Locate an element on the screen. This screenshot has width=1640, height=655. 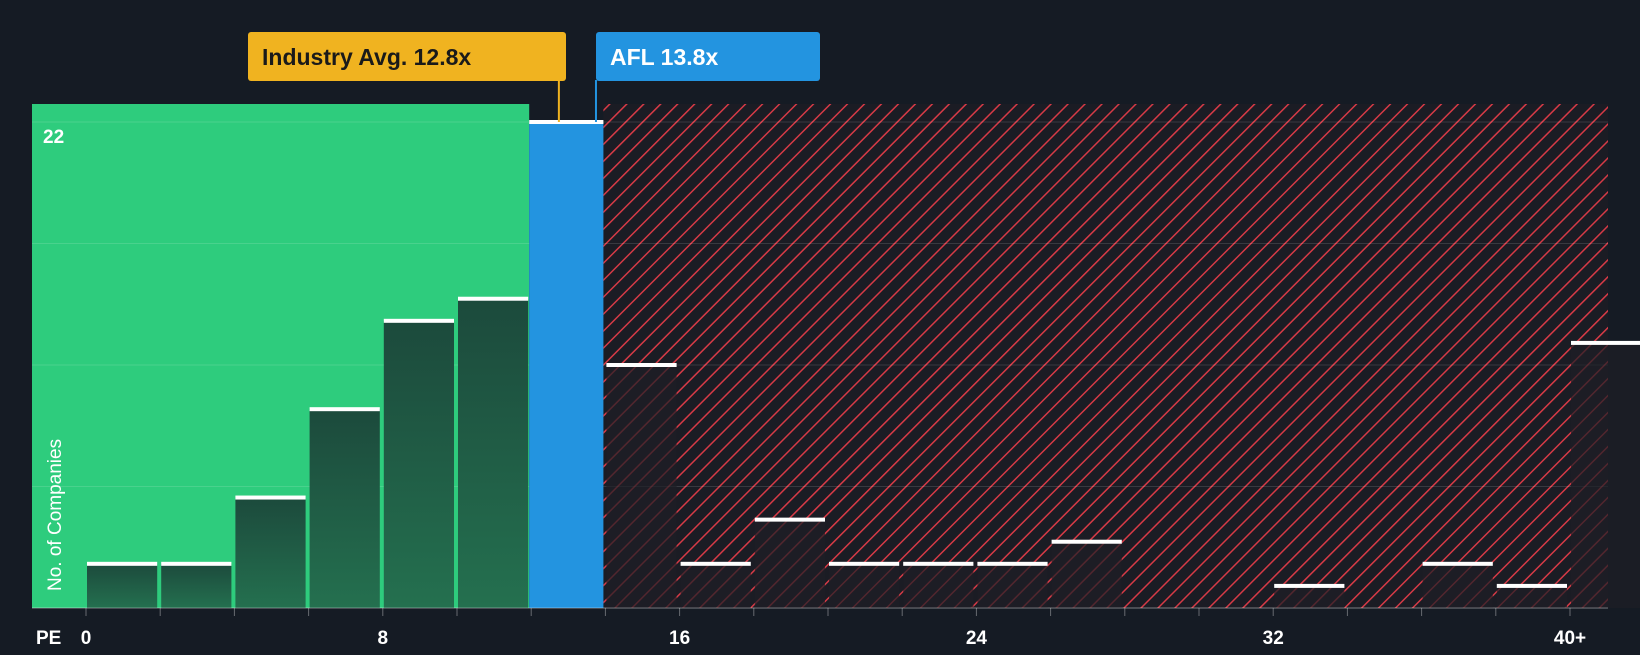
x-tick-label: 8 is located at coordinates (383, 638).